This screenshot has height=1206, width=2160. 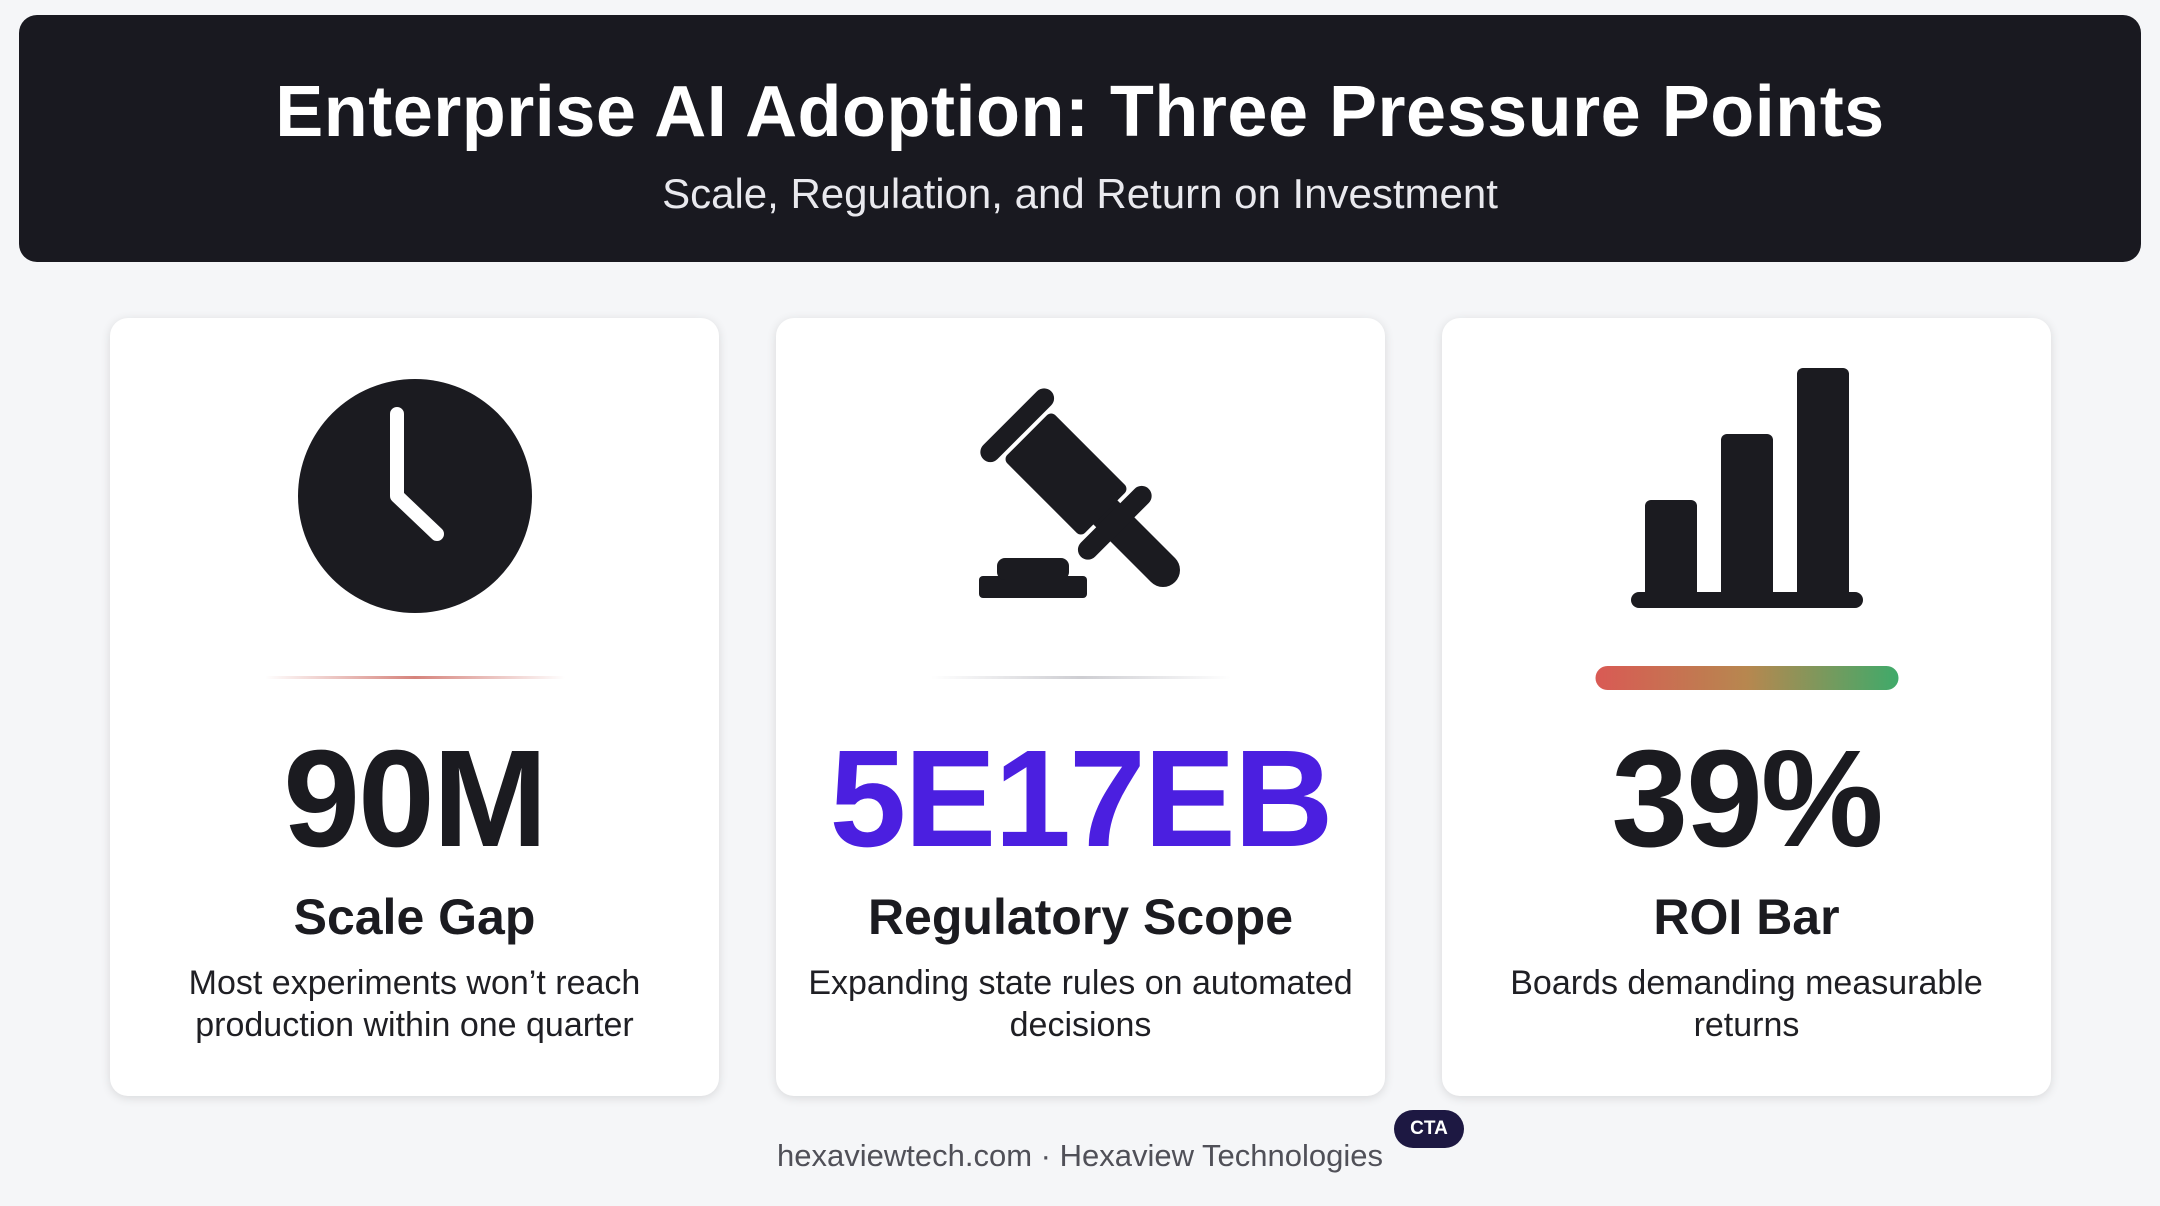 What do you see at coordinates (415, 799) in the screenshot?
I see `stat-value: 90M` at bounding box center [415, 799].